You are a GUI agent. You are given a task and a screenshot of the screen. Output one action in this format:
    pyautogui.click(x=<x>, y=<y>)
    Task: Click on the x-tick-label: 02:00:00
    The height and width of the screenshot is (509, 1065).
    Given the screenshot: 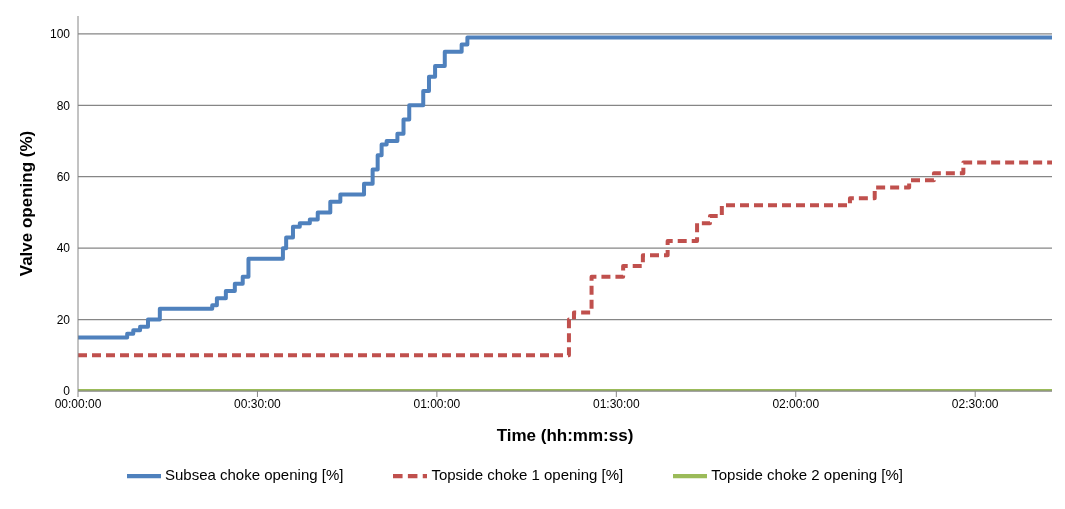 What is the action you would take?
    pyautogui.click(x=796, y=403)
    